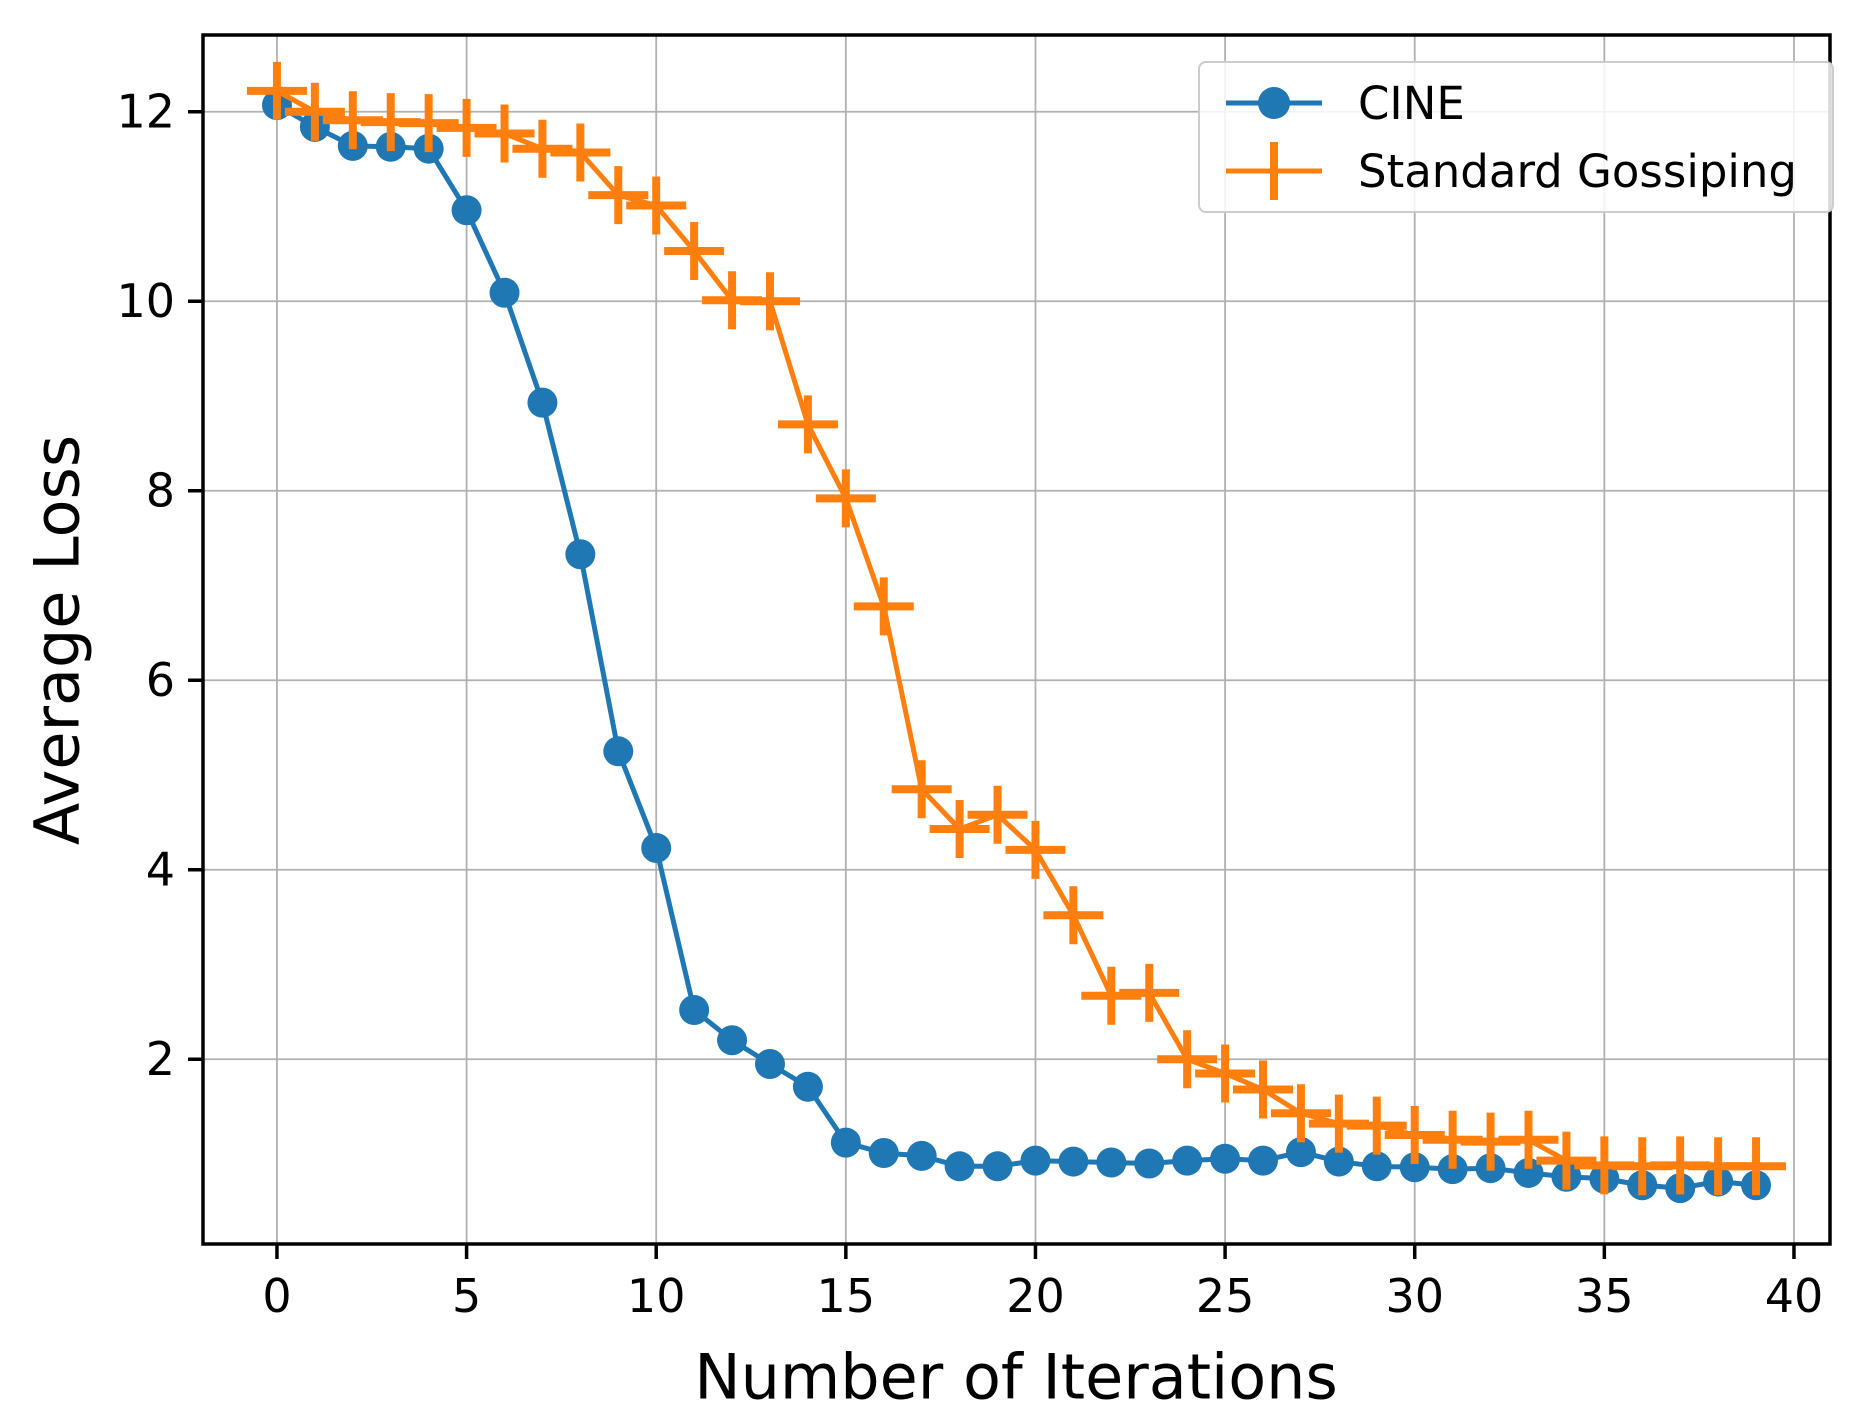  What do you see at coordinates (1411, 103) in the screenshot?
I see `legend-label-cine: CINE` at bounding box center [1411, 103].